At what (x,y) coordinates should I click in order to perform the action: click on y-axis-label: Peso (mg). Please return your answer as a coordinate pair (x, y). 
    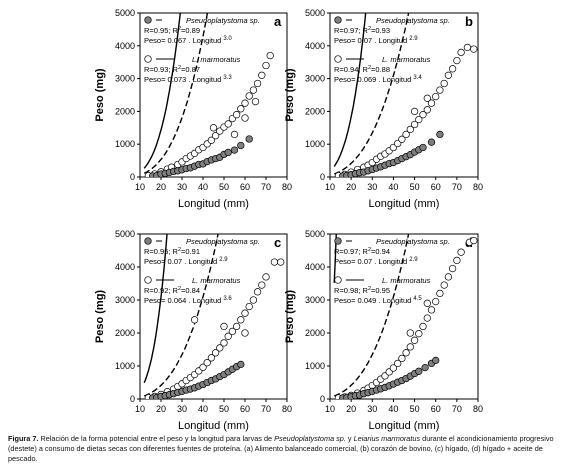
    Looking at the image, I should click on (100, 95).